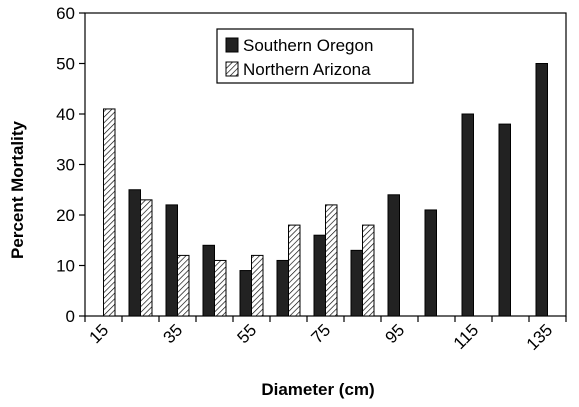 This screenshot has height=407, width=579. What do you see at coordinates (99, 333) in the screenshot?
I see `x-tick-label-15: 15` at bounding box center [99, 333].